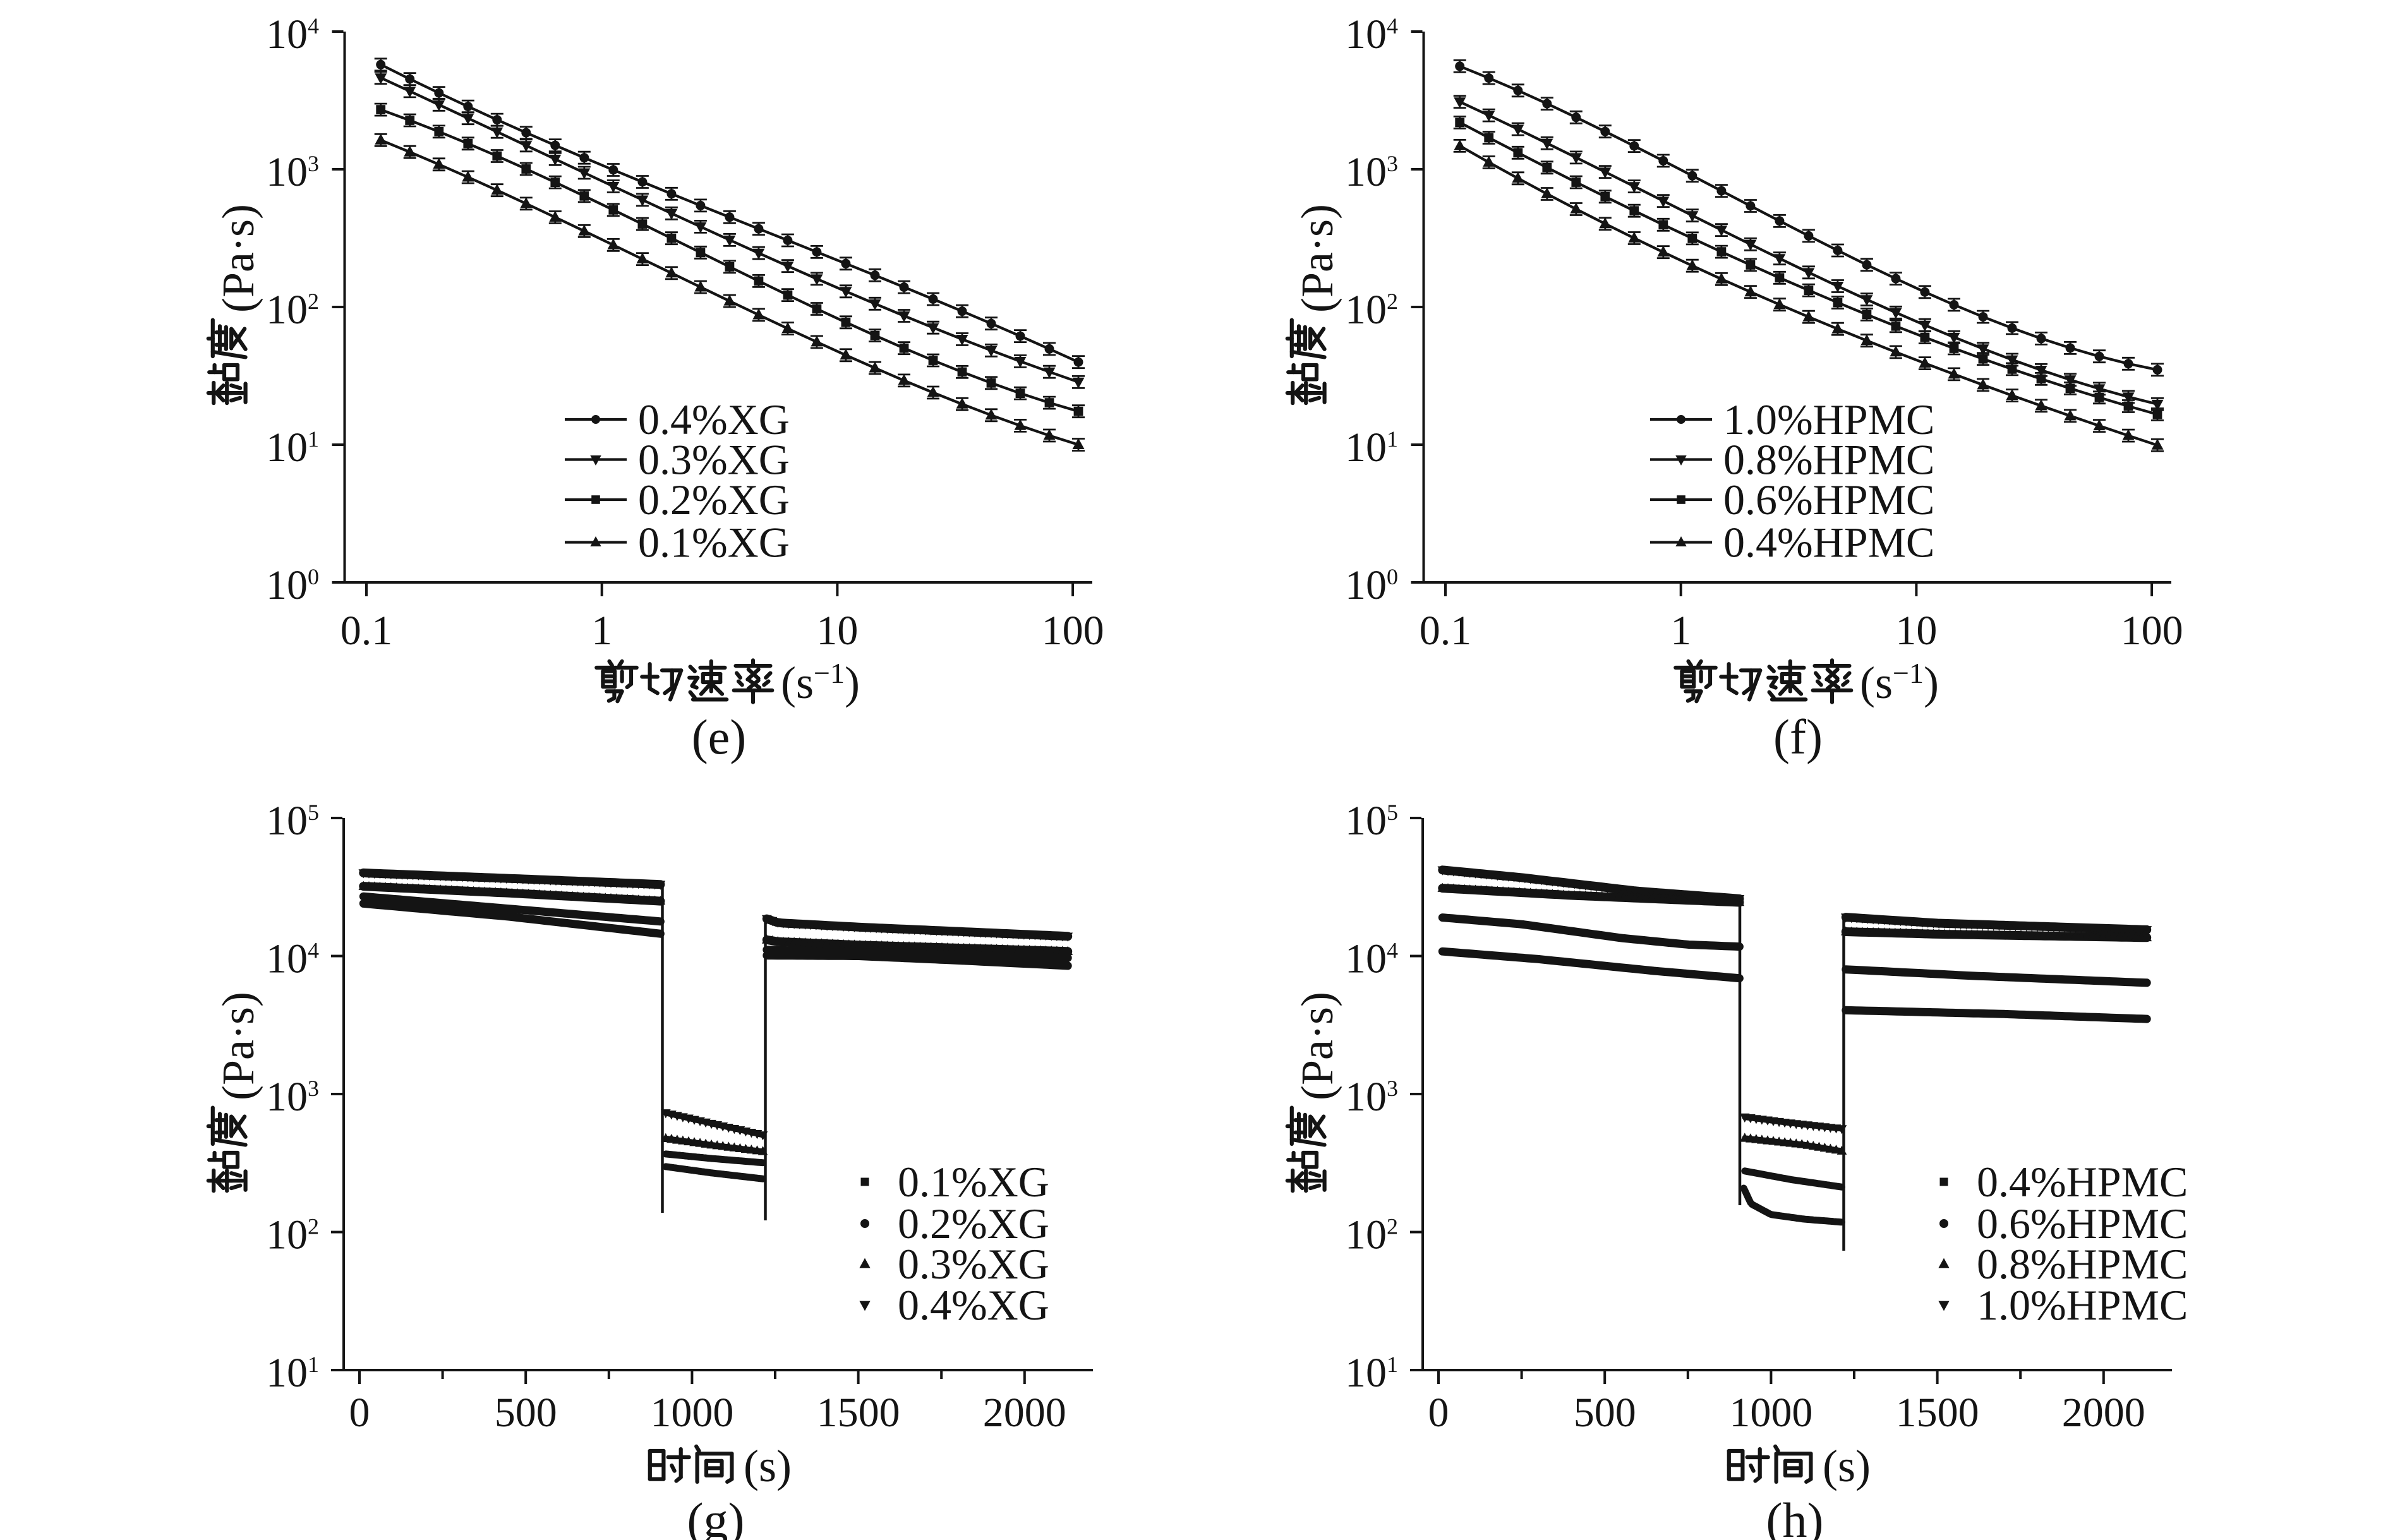 The width and height of the screenshot is (2388, 1540). I want to click on svg-text: 10¹, so click(1371, 1373).